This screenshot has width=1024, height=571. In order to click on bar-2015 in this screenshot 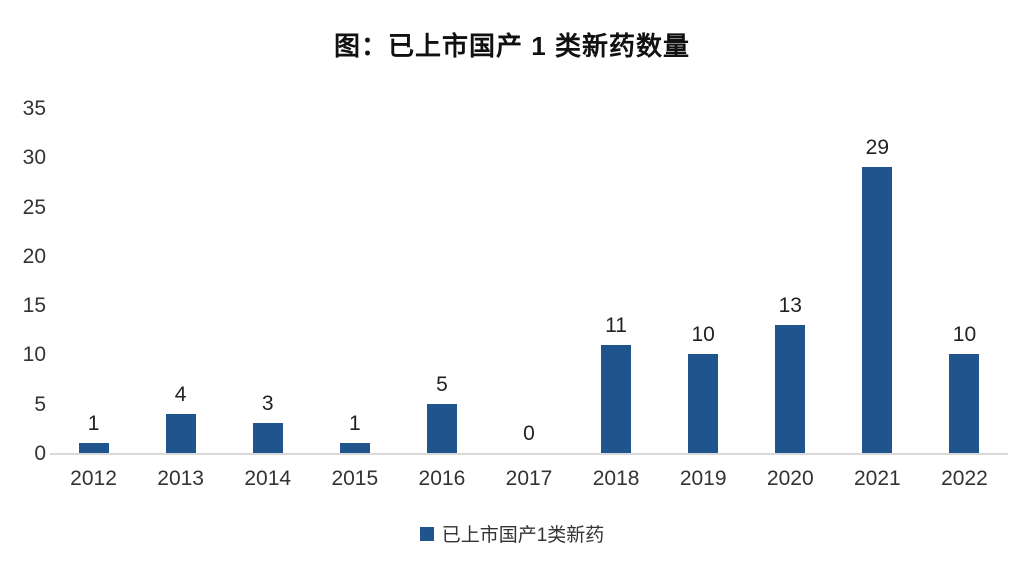, I will do `click(354, 448)`.